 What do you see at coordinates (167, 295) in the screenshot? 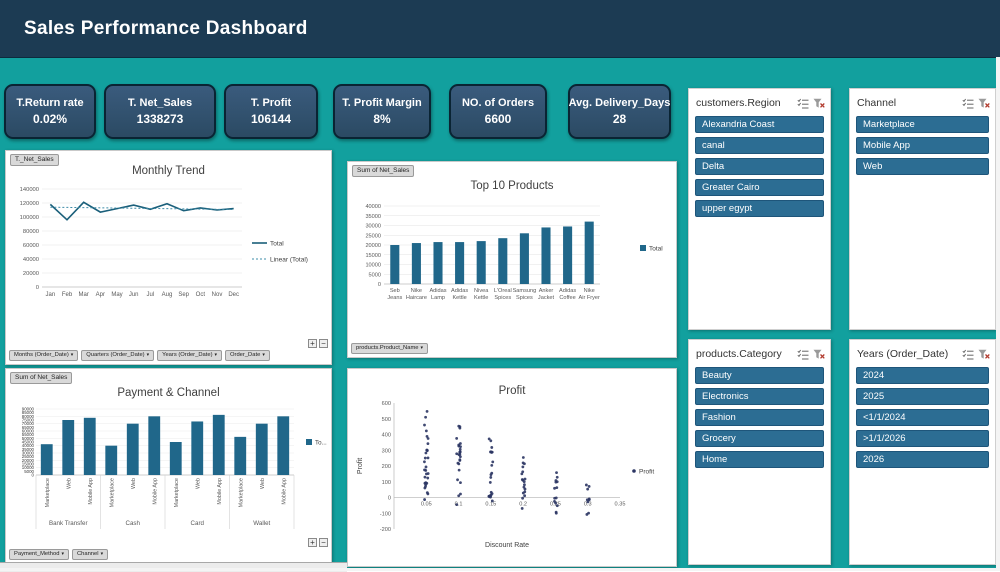
I see `svg-text: Aug` at bounding box center [167, 295].